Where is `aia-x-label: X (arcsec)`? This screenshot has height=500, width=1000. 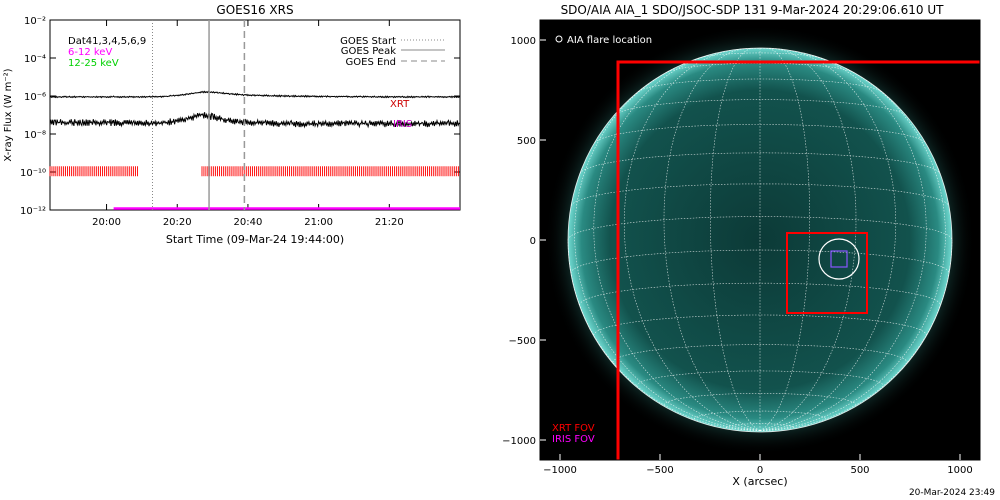
aia-x-label: X (arcsec) is located at coordinates (759, 481).